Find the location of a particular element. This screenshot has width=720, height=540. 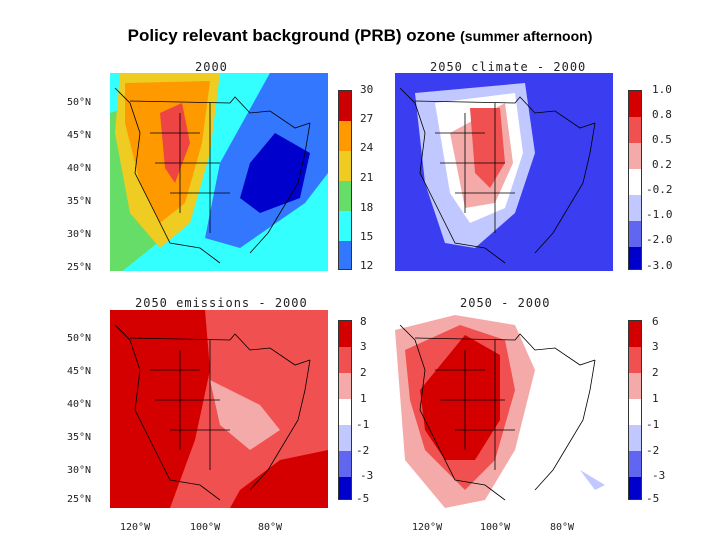

map-2000 is located at coordinates (219, 172).